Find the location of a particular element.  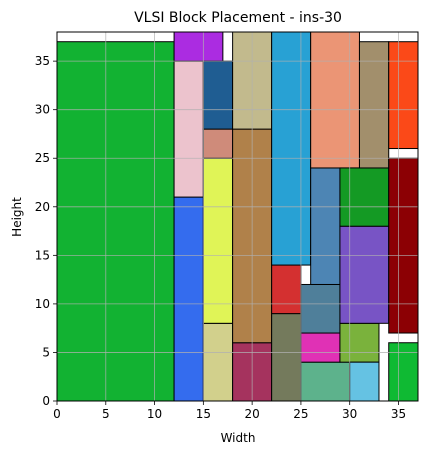

y-tick-label: 35 is located at coordinates (42, 61).